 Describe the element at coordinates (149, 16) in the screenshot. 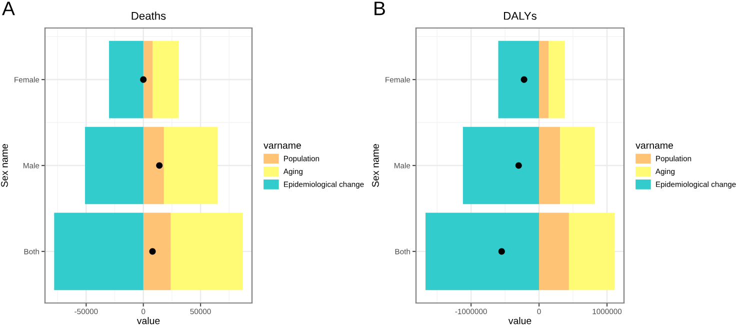

I see `chart-title: Deaths` at that location.